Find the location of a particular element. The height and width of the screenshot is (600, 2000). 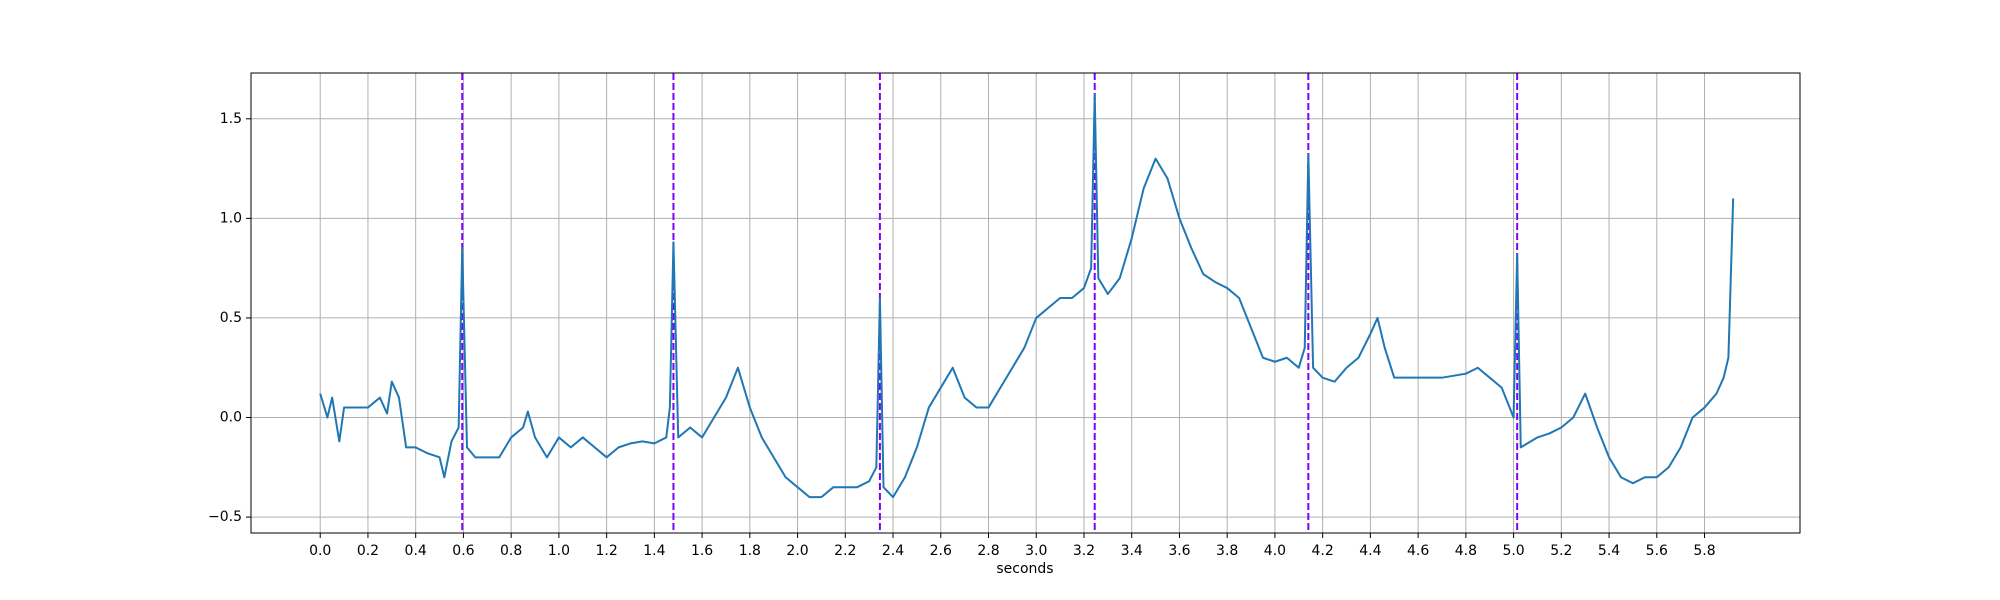

y-tick-label: 1.5 is located at coordinates (231, 119).